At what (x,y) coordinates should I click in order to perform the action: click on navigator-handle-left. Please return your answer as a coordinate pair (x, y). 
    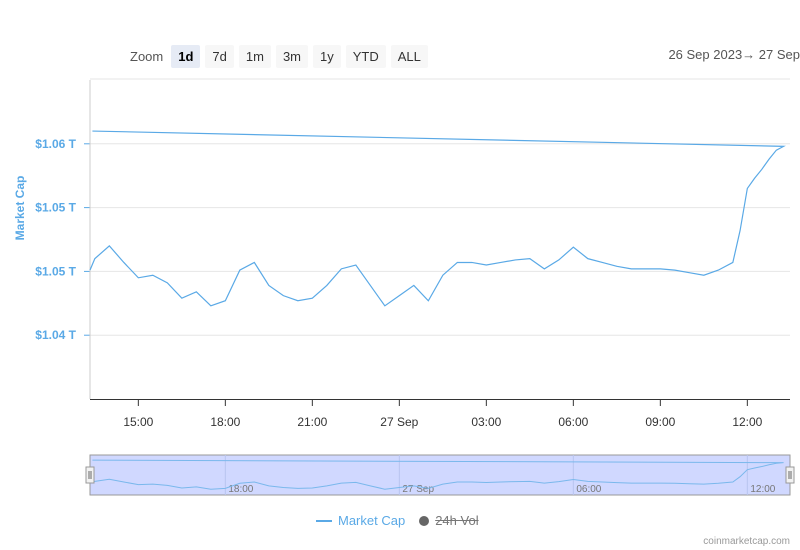
    Looking at the image, I should click on (90, 475).